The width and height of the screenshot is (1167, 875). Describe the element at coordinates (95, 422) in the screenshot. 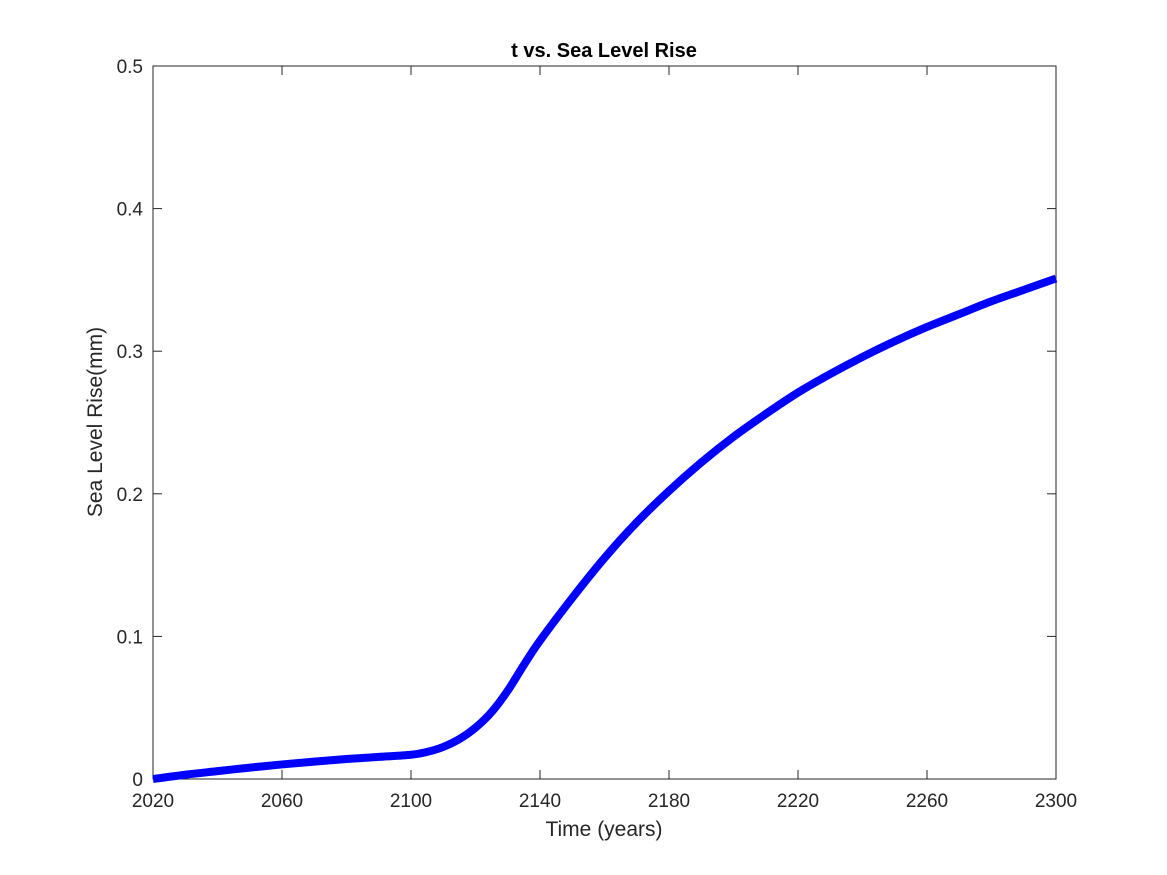

I see `y-axis-label: Sea Level Rise(mm)` at that location.